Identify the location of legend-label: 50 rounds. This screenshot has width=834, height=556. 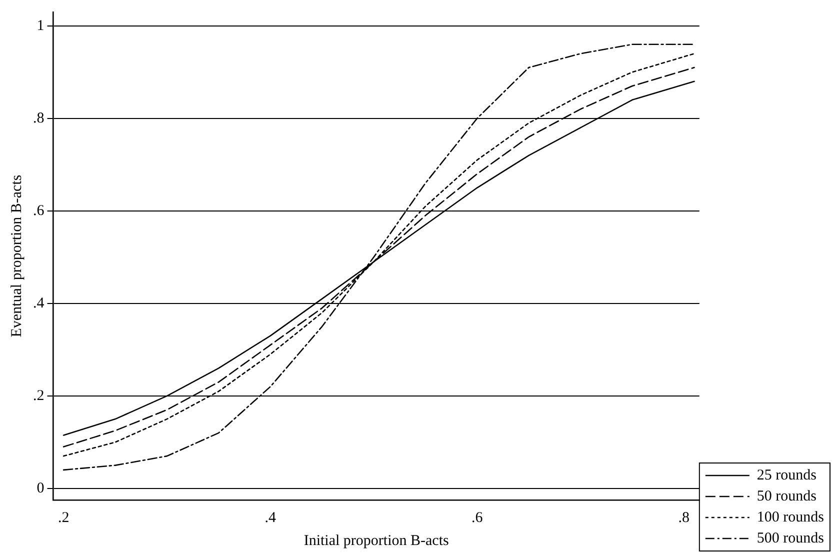
(786, 496).